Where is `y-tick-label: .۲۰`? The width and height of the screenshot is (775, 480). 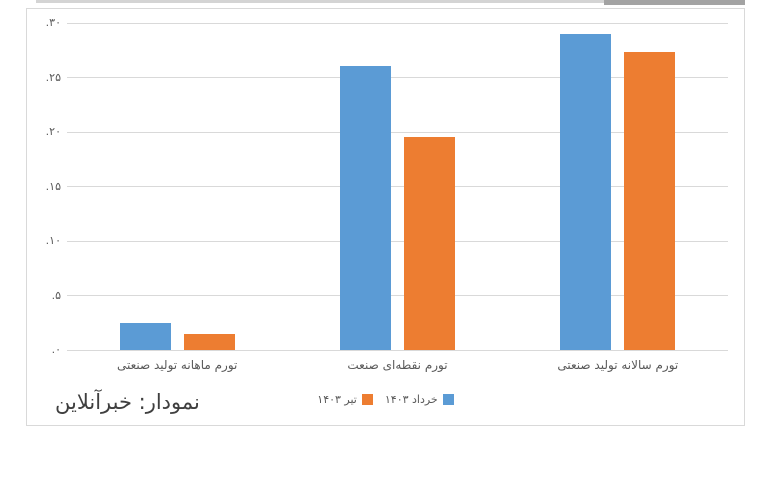
y-tick-label: .۲۰ is located at coordinates (53, 131).